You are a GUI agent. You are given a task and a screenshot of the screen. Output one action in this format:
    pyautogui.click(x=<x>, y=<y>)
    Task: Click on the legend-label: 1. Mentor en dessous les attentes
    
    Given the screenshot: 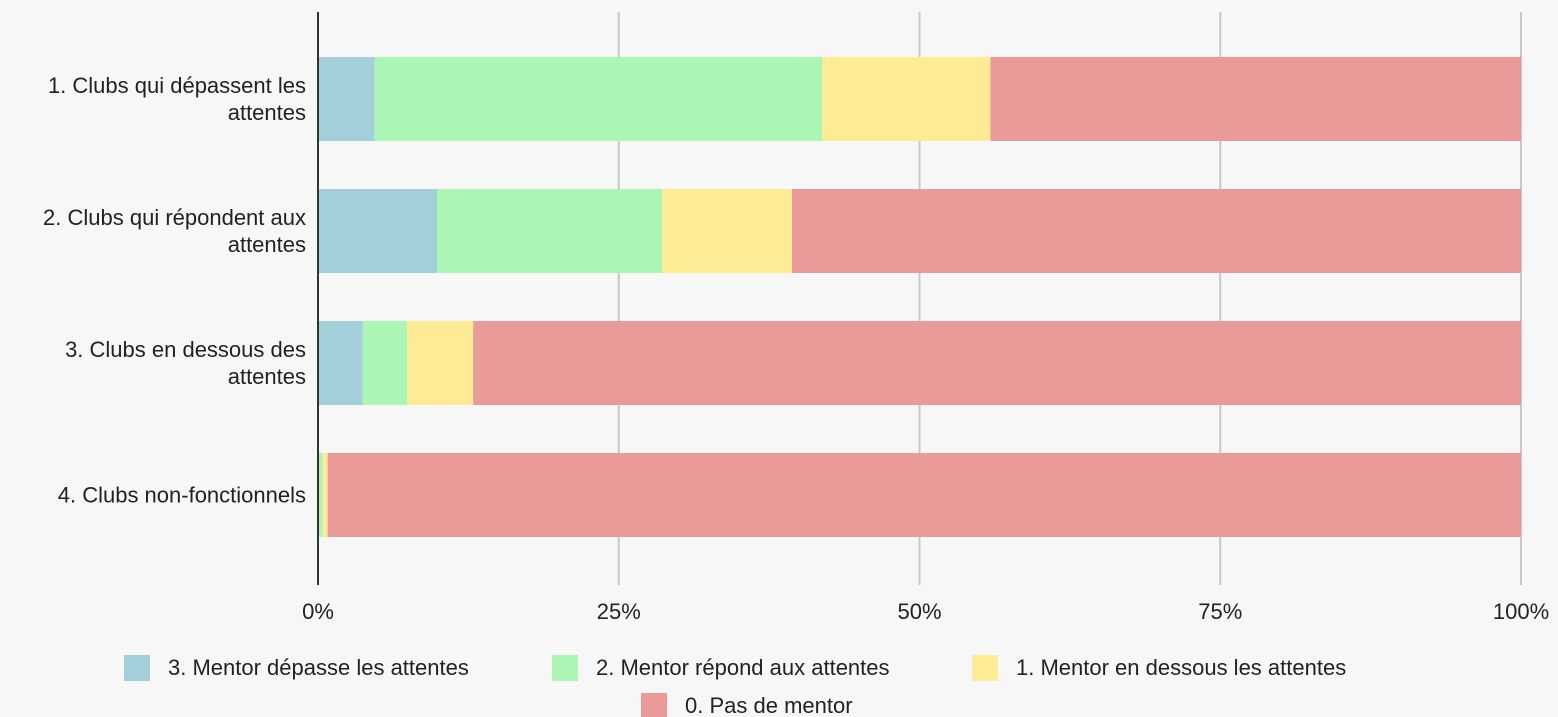 What is the action you would take?
    pyautogui.click(x=1181, y=667)
    